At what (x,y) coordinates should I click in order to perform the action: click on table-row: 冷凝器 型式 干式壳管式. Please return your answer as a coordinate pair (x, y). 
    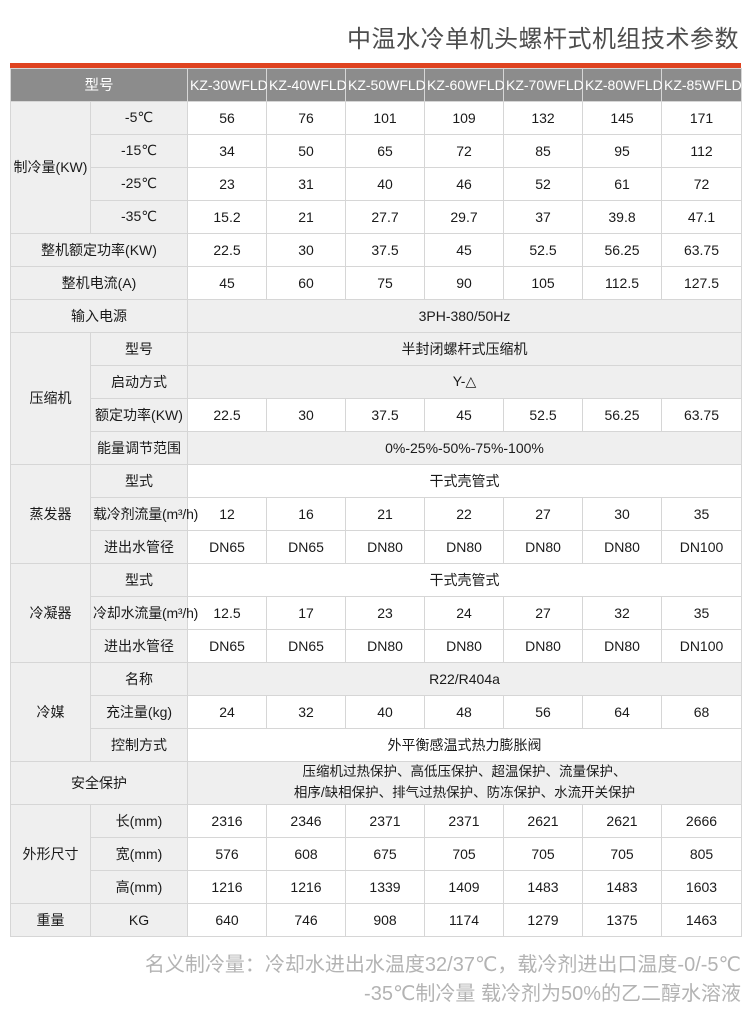
    Looking at the image, I should click on (376, 612).